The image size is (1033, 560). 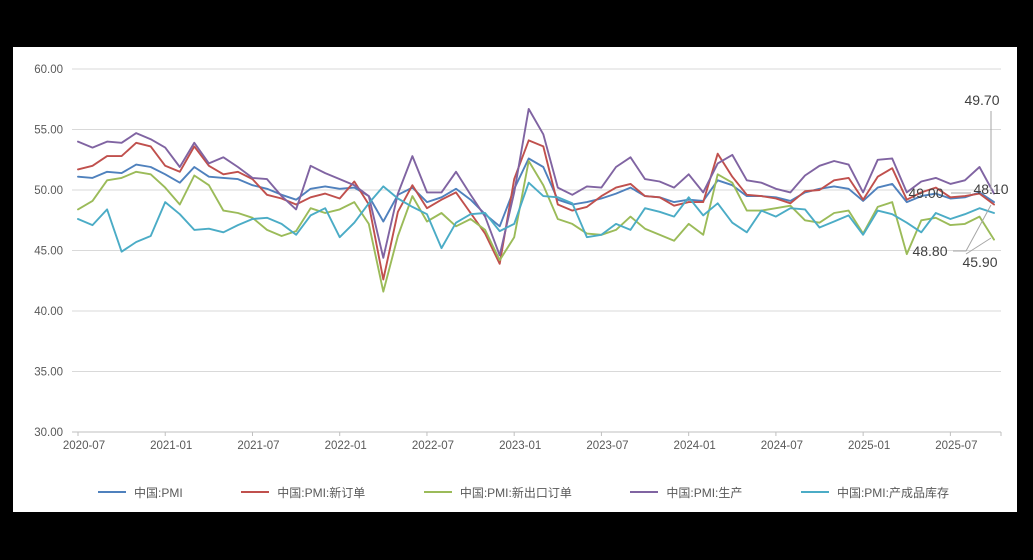 I want to click on x-axis-tick-label: 2023-07, so click(x=607, y=446).